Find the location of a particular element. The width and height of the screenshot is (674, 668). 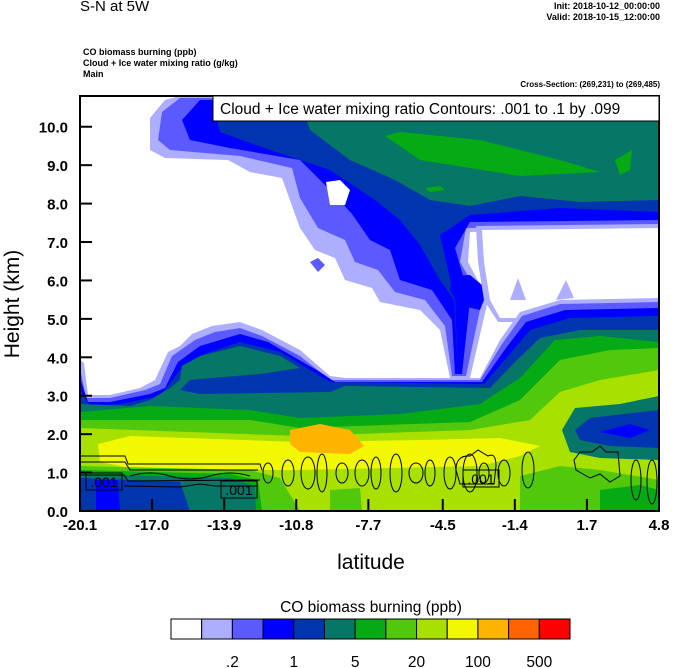

y-tick-label: 0.0 is located at coordinates (57, 512).